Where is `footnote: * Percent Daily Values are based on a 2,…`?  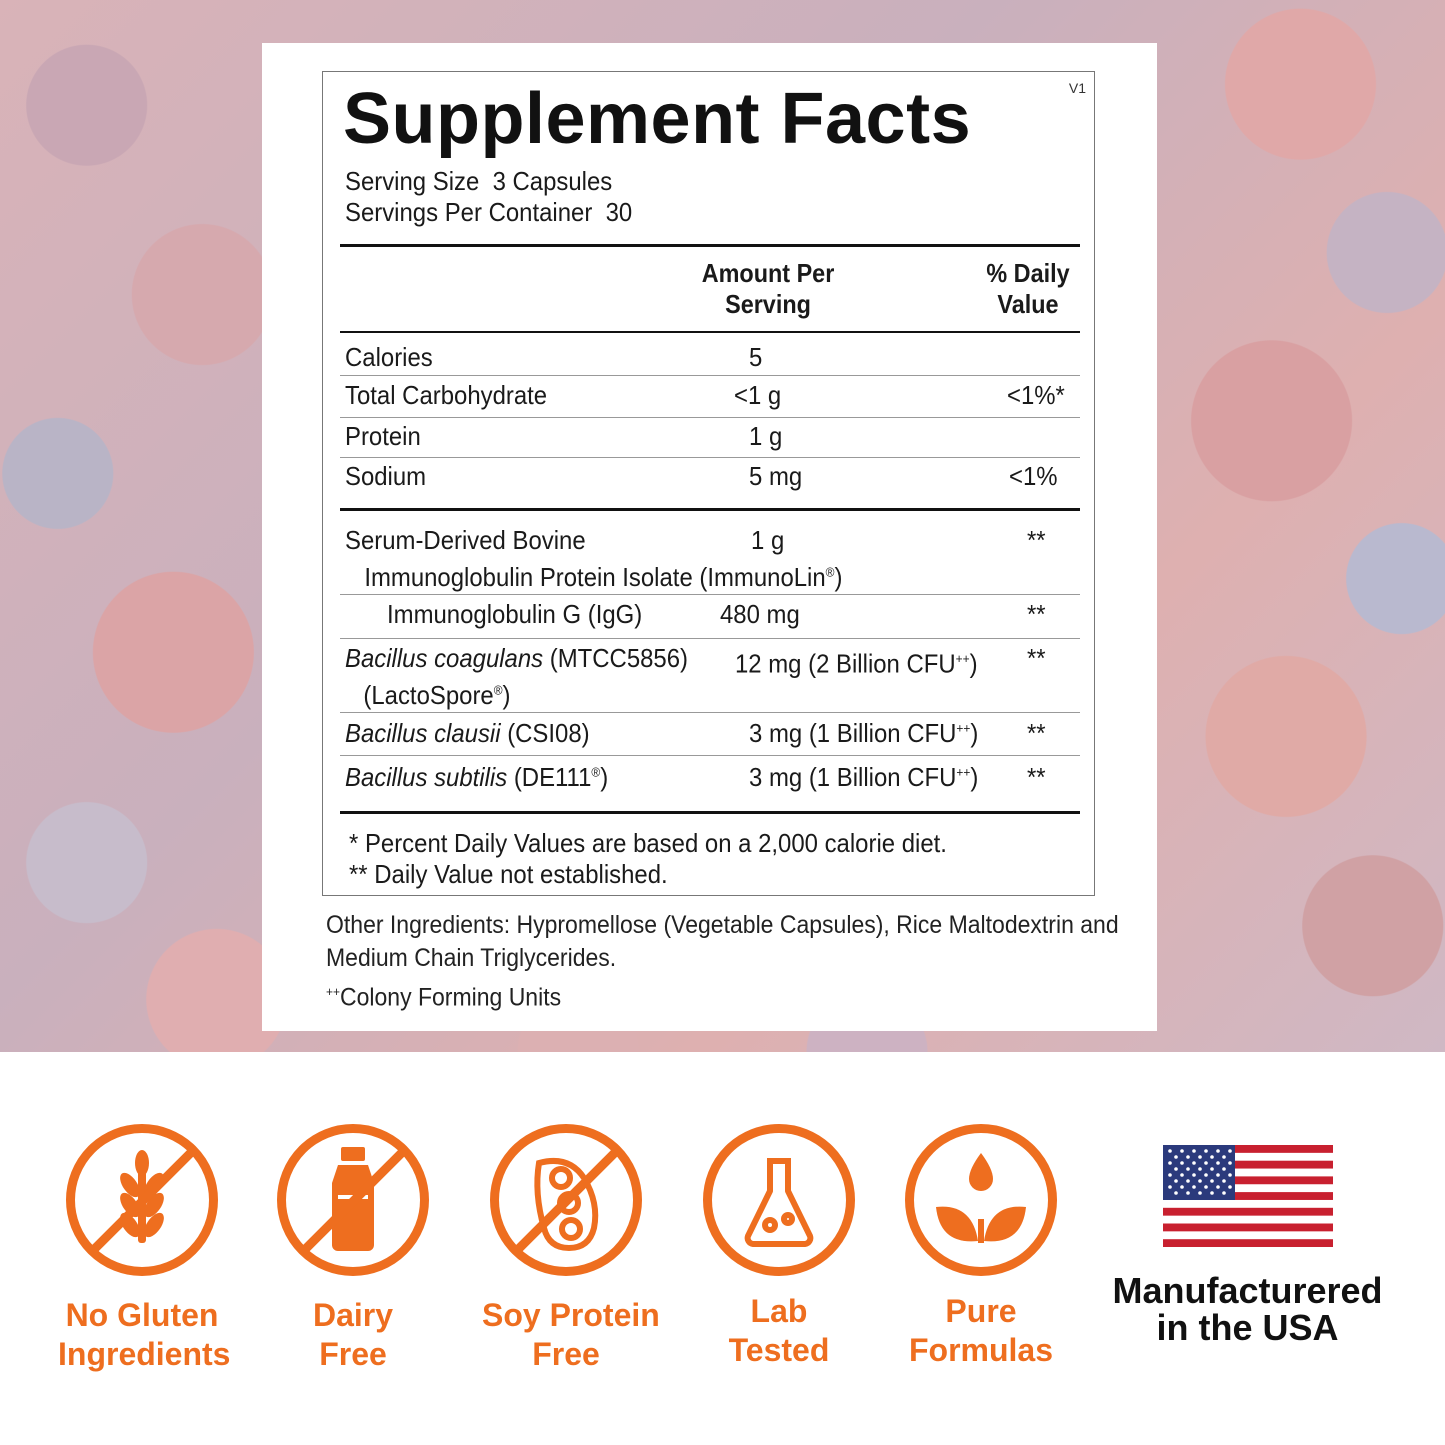
footnote: * Percent Daily Values are based on a 2,… is located at coordinates (648, 843).